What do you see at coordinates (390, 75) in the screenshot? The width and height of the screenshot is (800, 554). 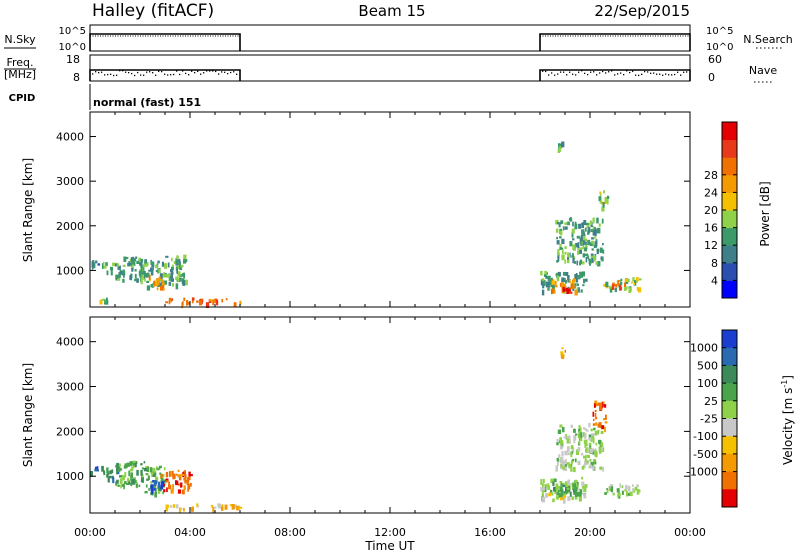 I see `freq-strip-traces` at bounding box center [390, 75].